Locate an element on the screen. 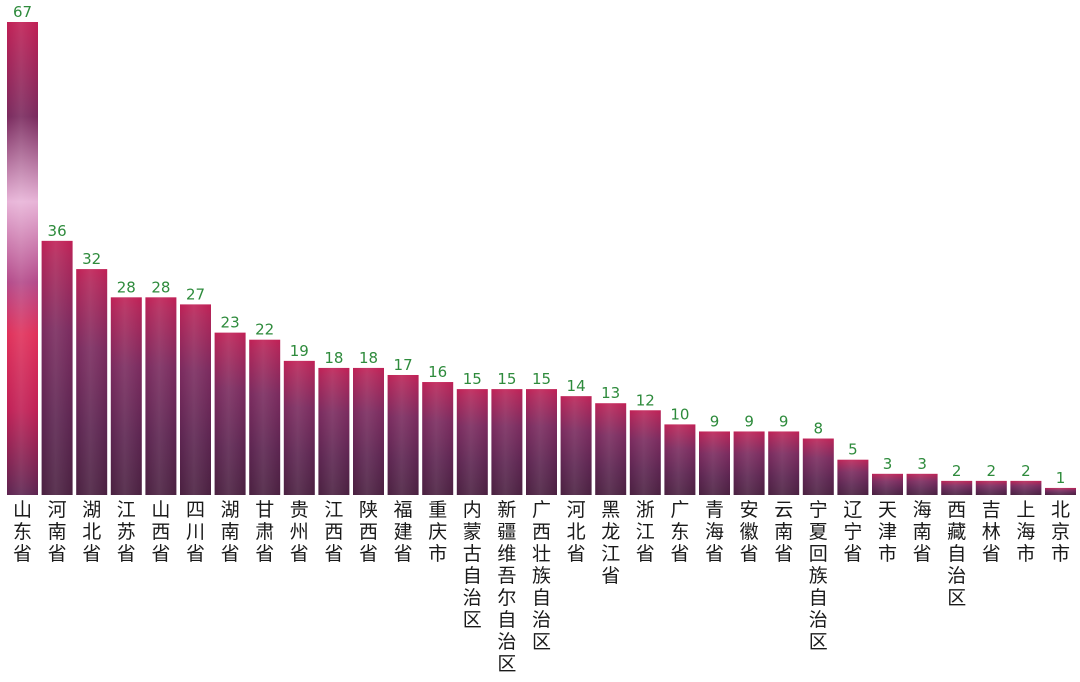  tick-label: 海南省 is located at coordinates (922, 532).